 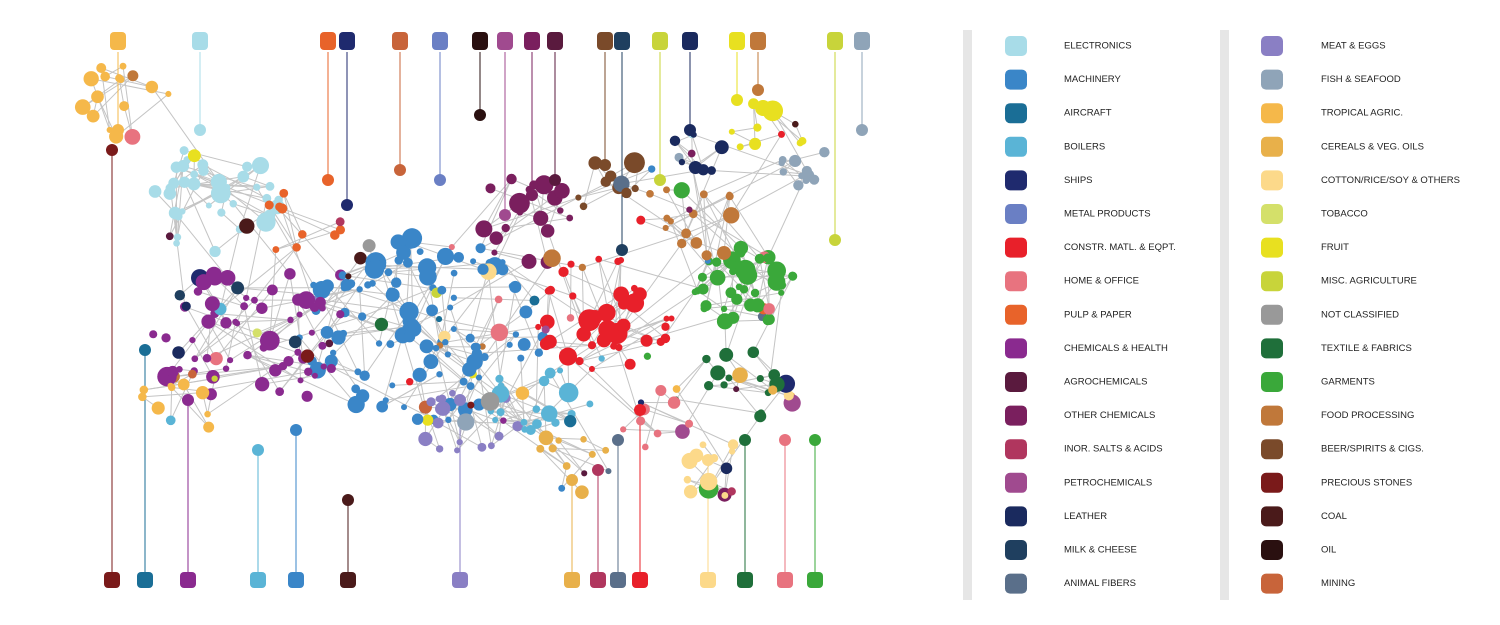 I want to click on legend-label: TOBACCO, so click(x=1344, y=214).